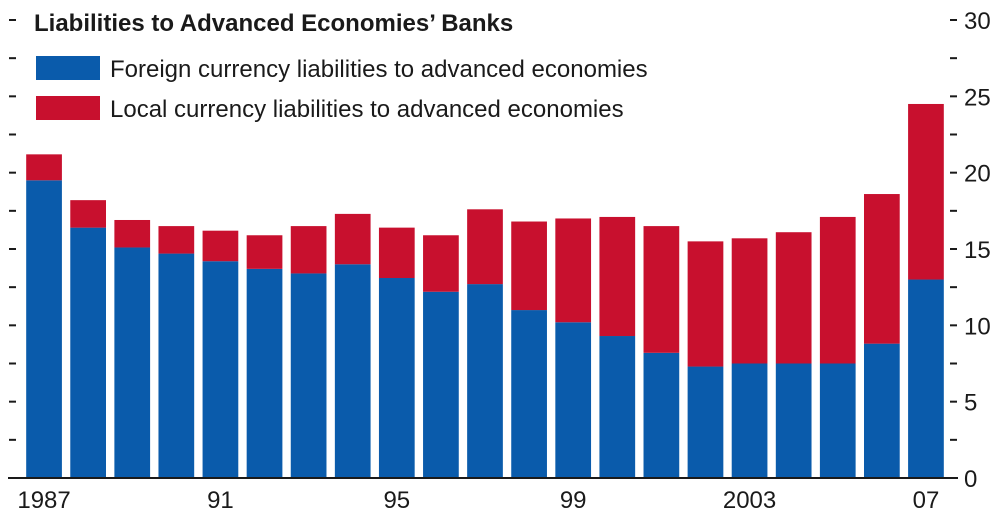 The image size is (1002, 518). Describe the element at coordinates (273, 23) in the screenshot. I see `chart-title: Liabilities to Advanced Economies’ Banks` at that location.